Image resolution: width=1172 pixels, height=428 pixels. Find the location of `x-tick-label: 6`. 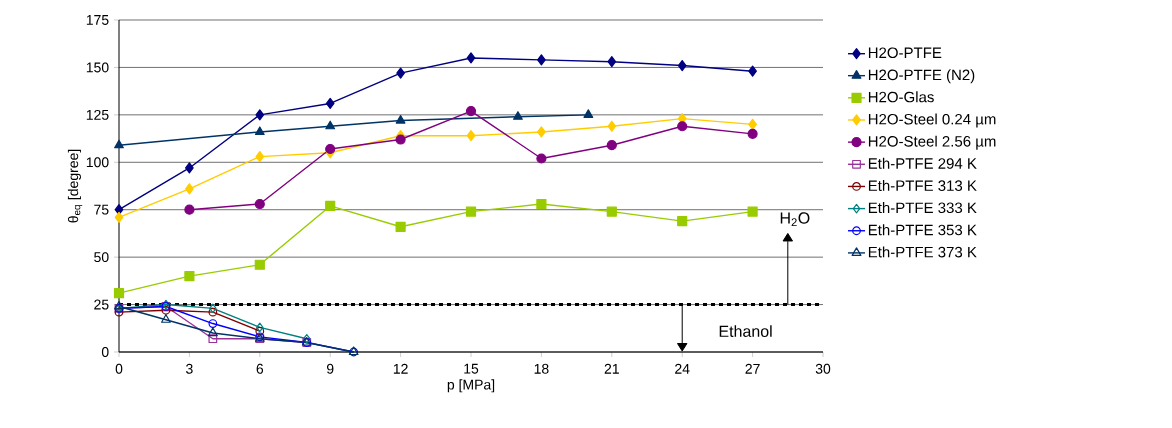

x-tick-label: 6 is located at coordinates (260, 368).